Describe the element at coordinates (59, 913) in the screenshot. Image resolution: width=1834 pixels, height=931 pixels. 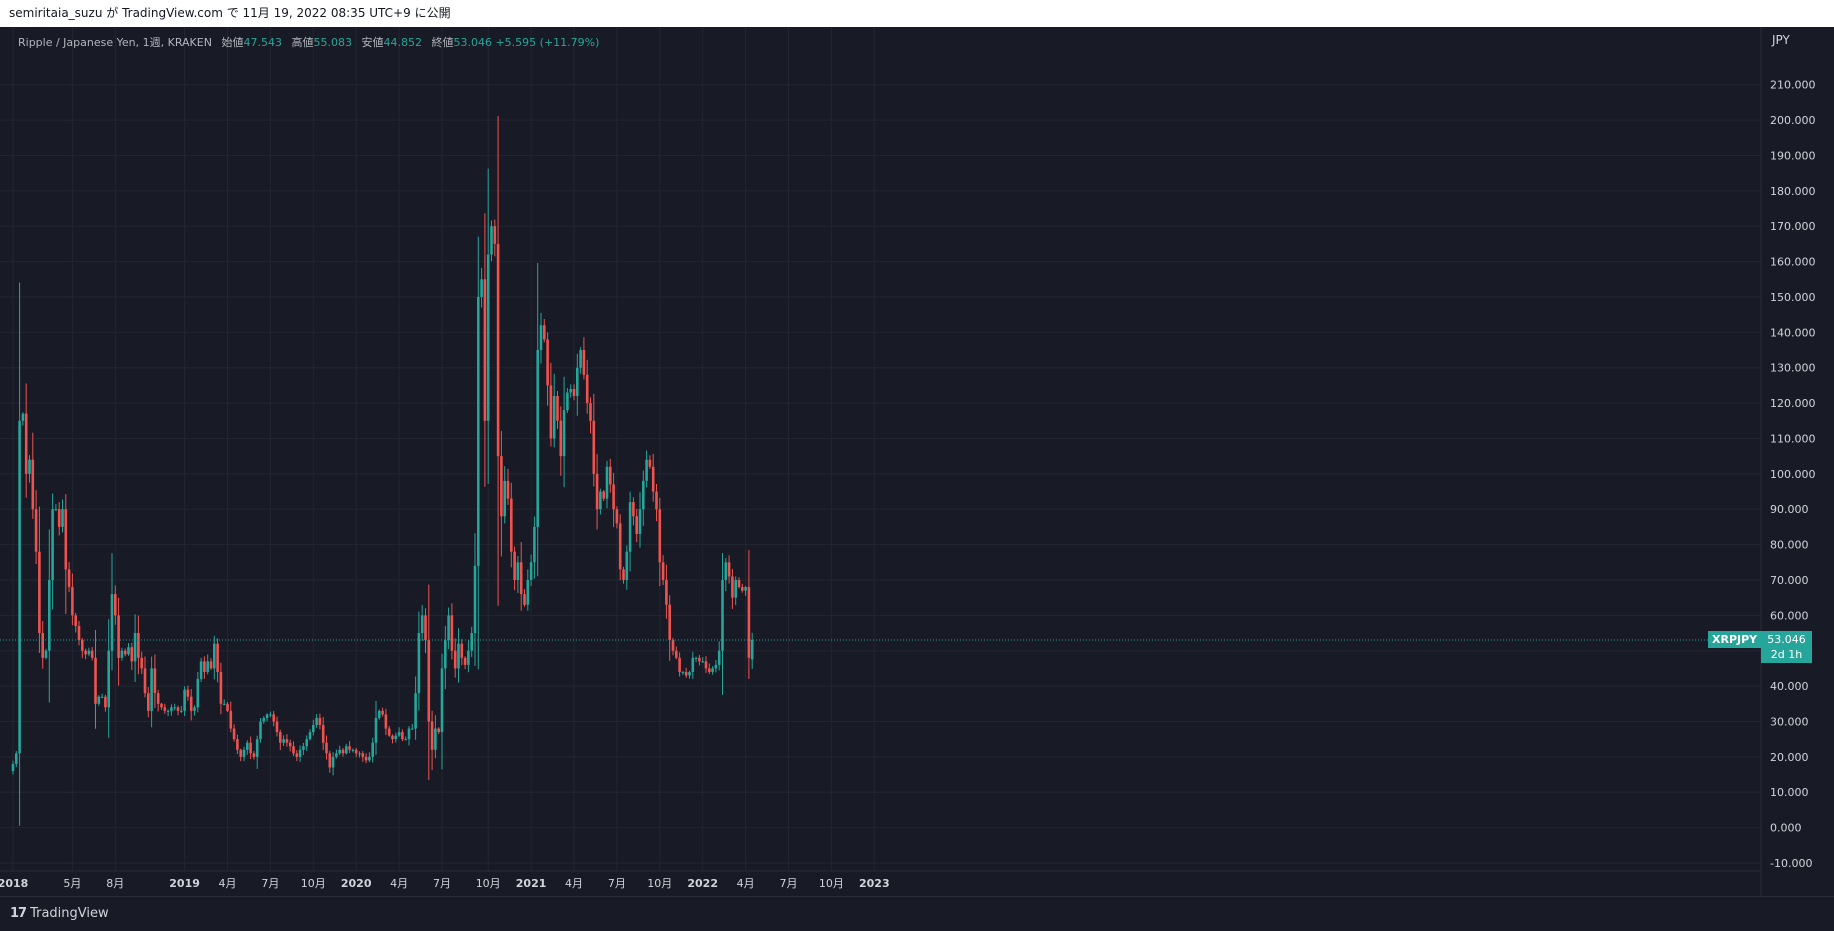
I see `tradingview-logo: 17 TradingView` at that location.